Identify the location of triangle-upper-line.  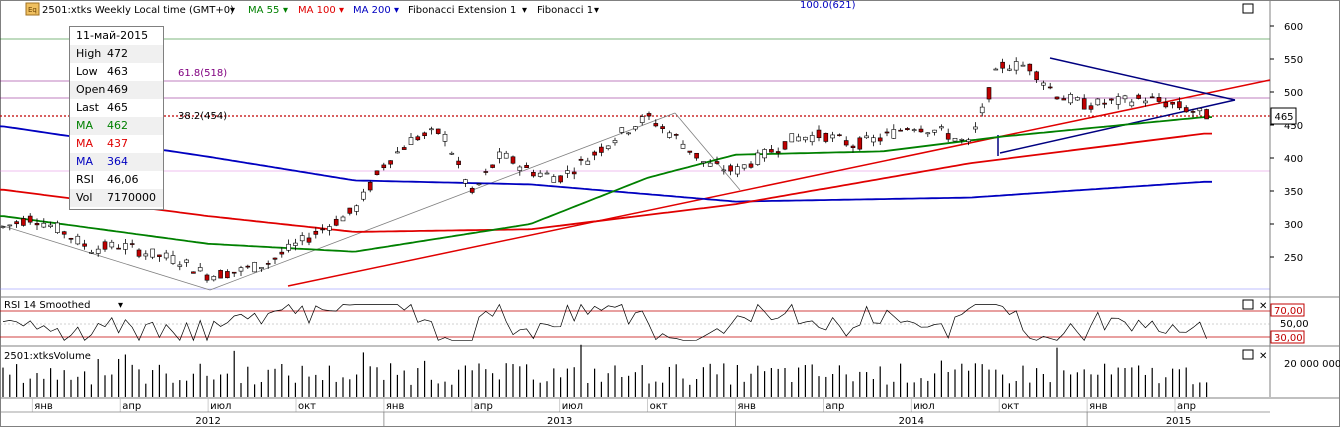
(1142, 79).